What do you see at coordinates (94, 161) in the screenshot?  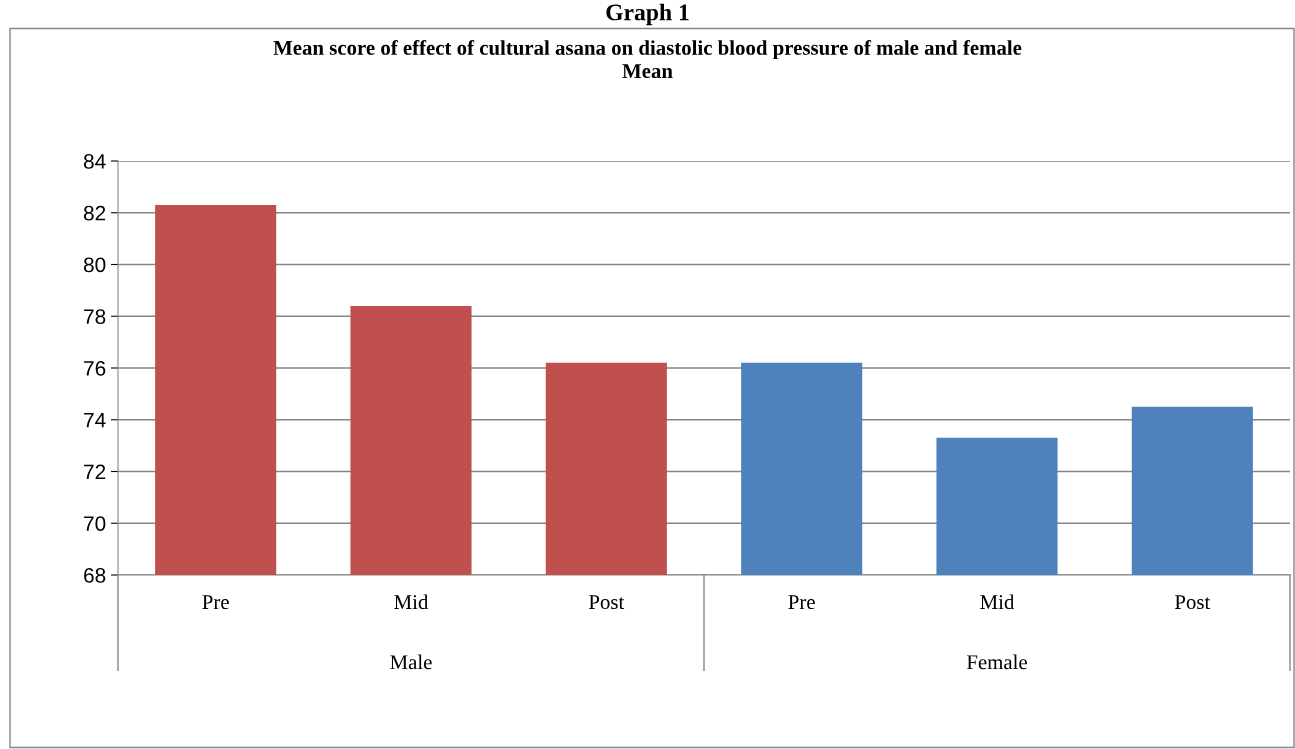 I see `y-tick-label: 84` at bounding box center [94, 161].